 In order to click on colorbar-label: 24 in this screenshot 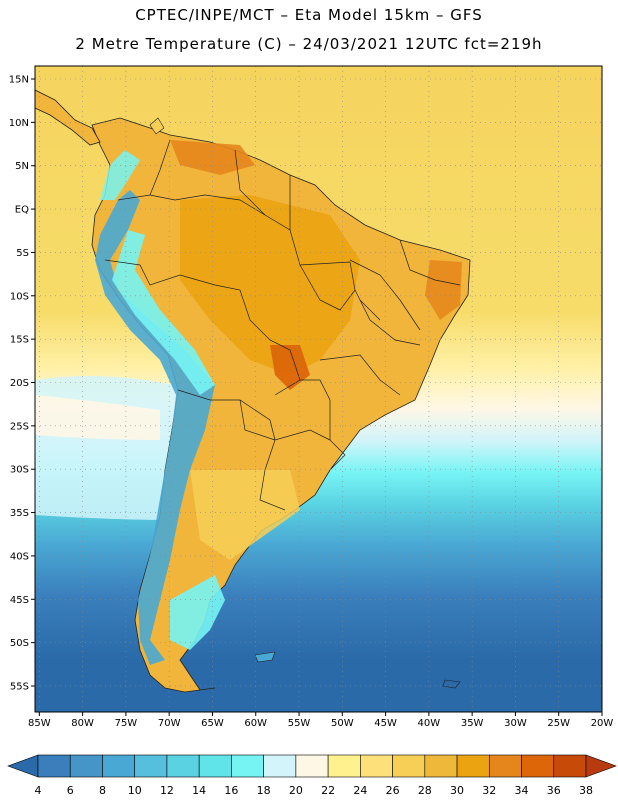, I will do `click(360, 790)`.